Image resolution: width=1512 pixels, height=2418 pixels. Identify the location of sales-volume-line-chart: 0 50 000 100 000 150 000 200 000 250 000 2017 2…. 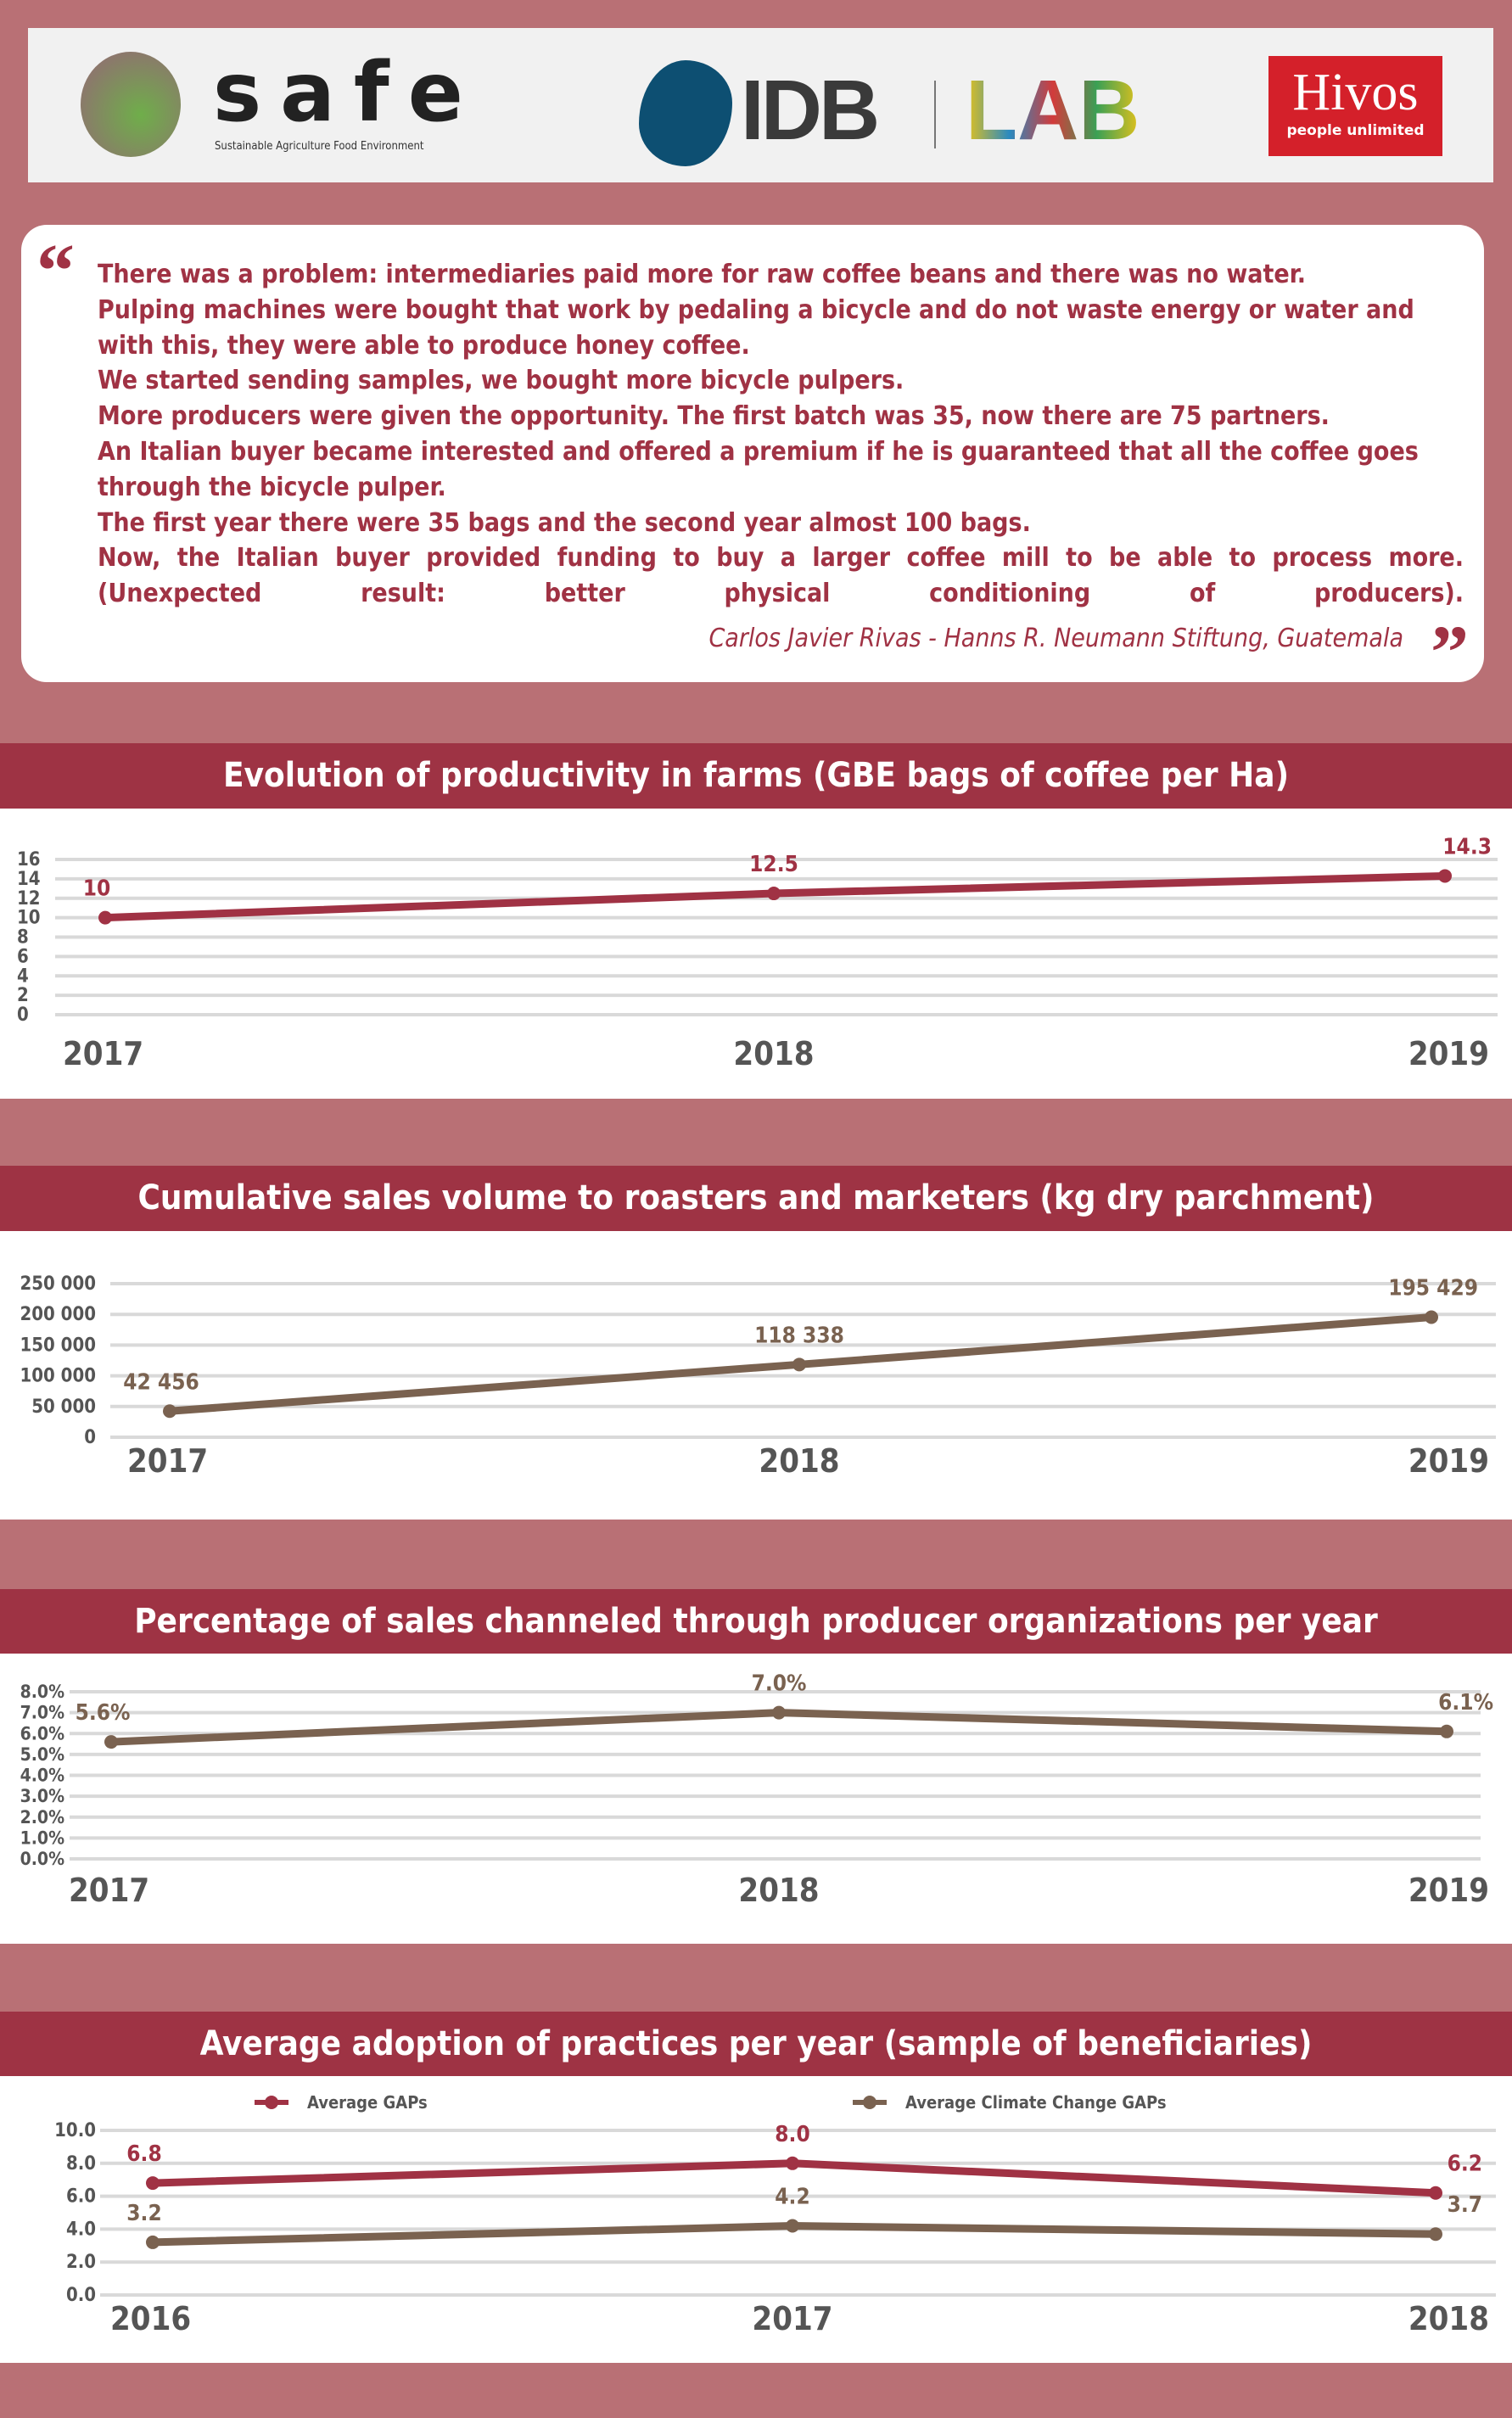
(758, 1376).